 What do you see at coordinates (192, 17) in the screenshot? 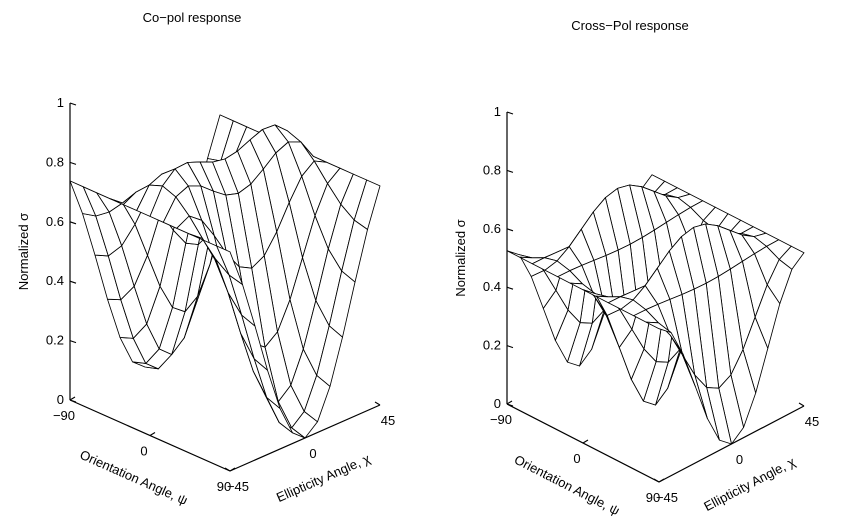
I see `chart-title: Co−pol response` at bounding box center [192, 17].